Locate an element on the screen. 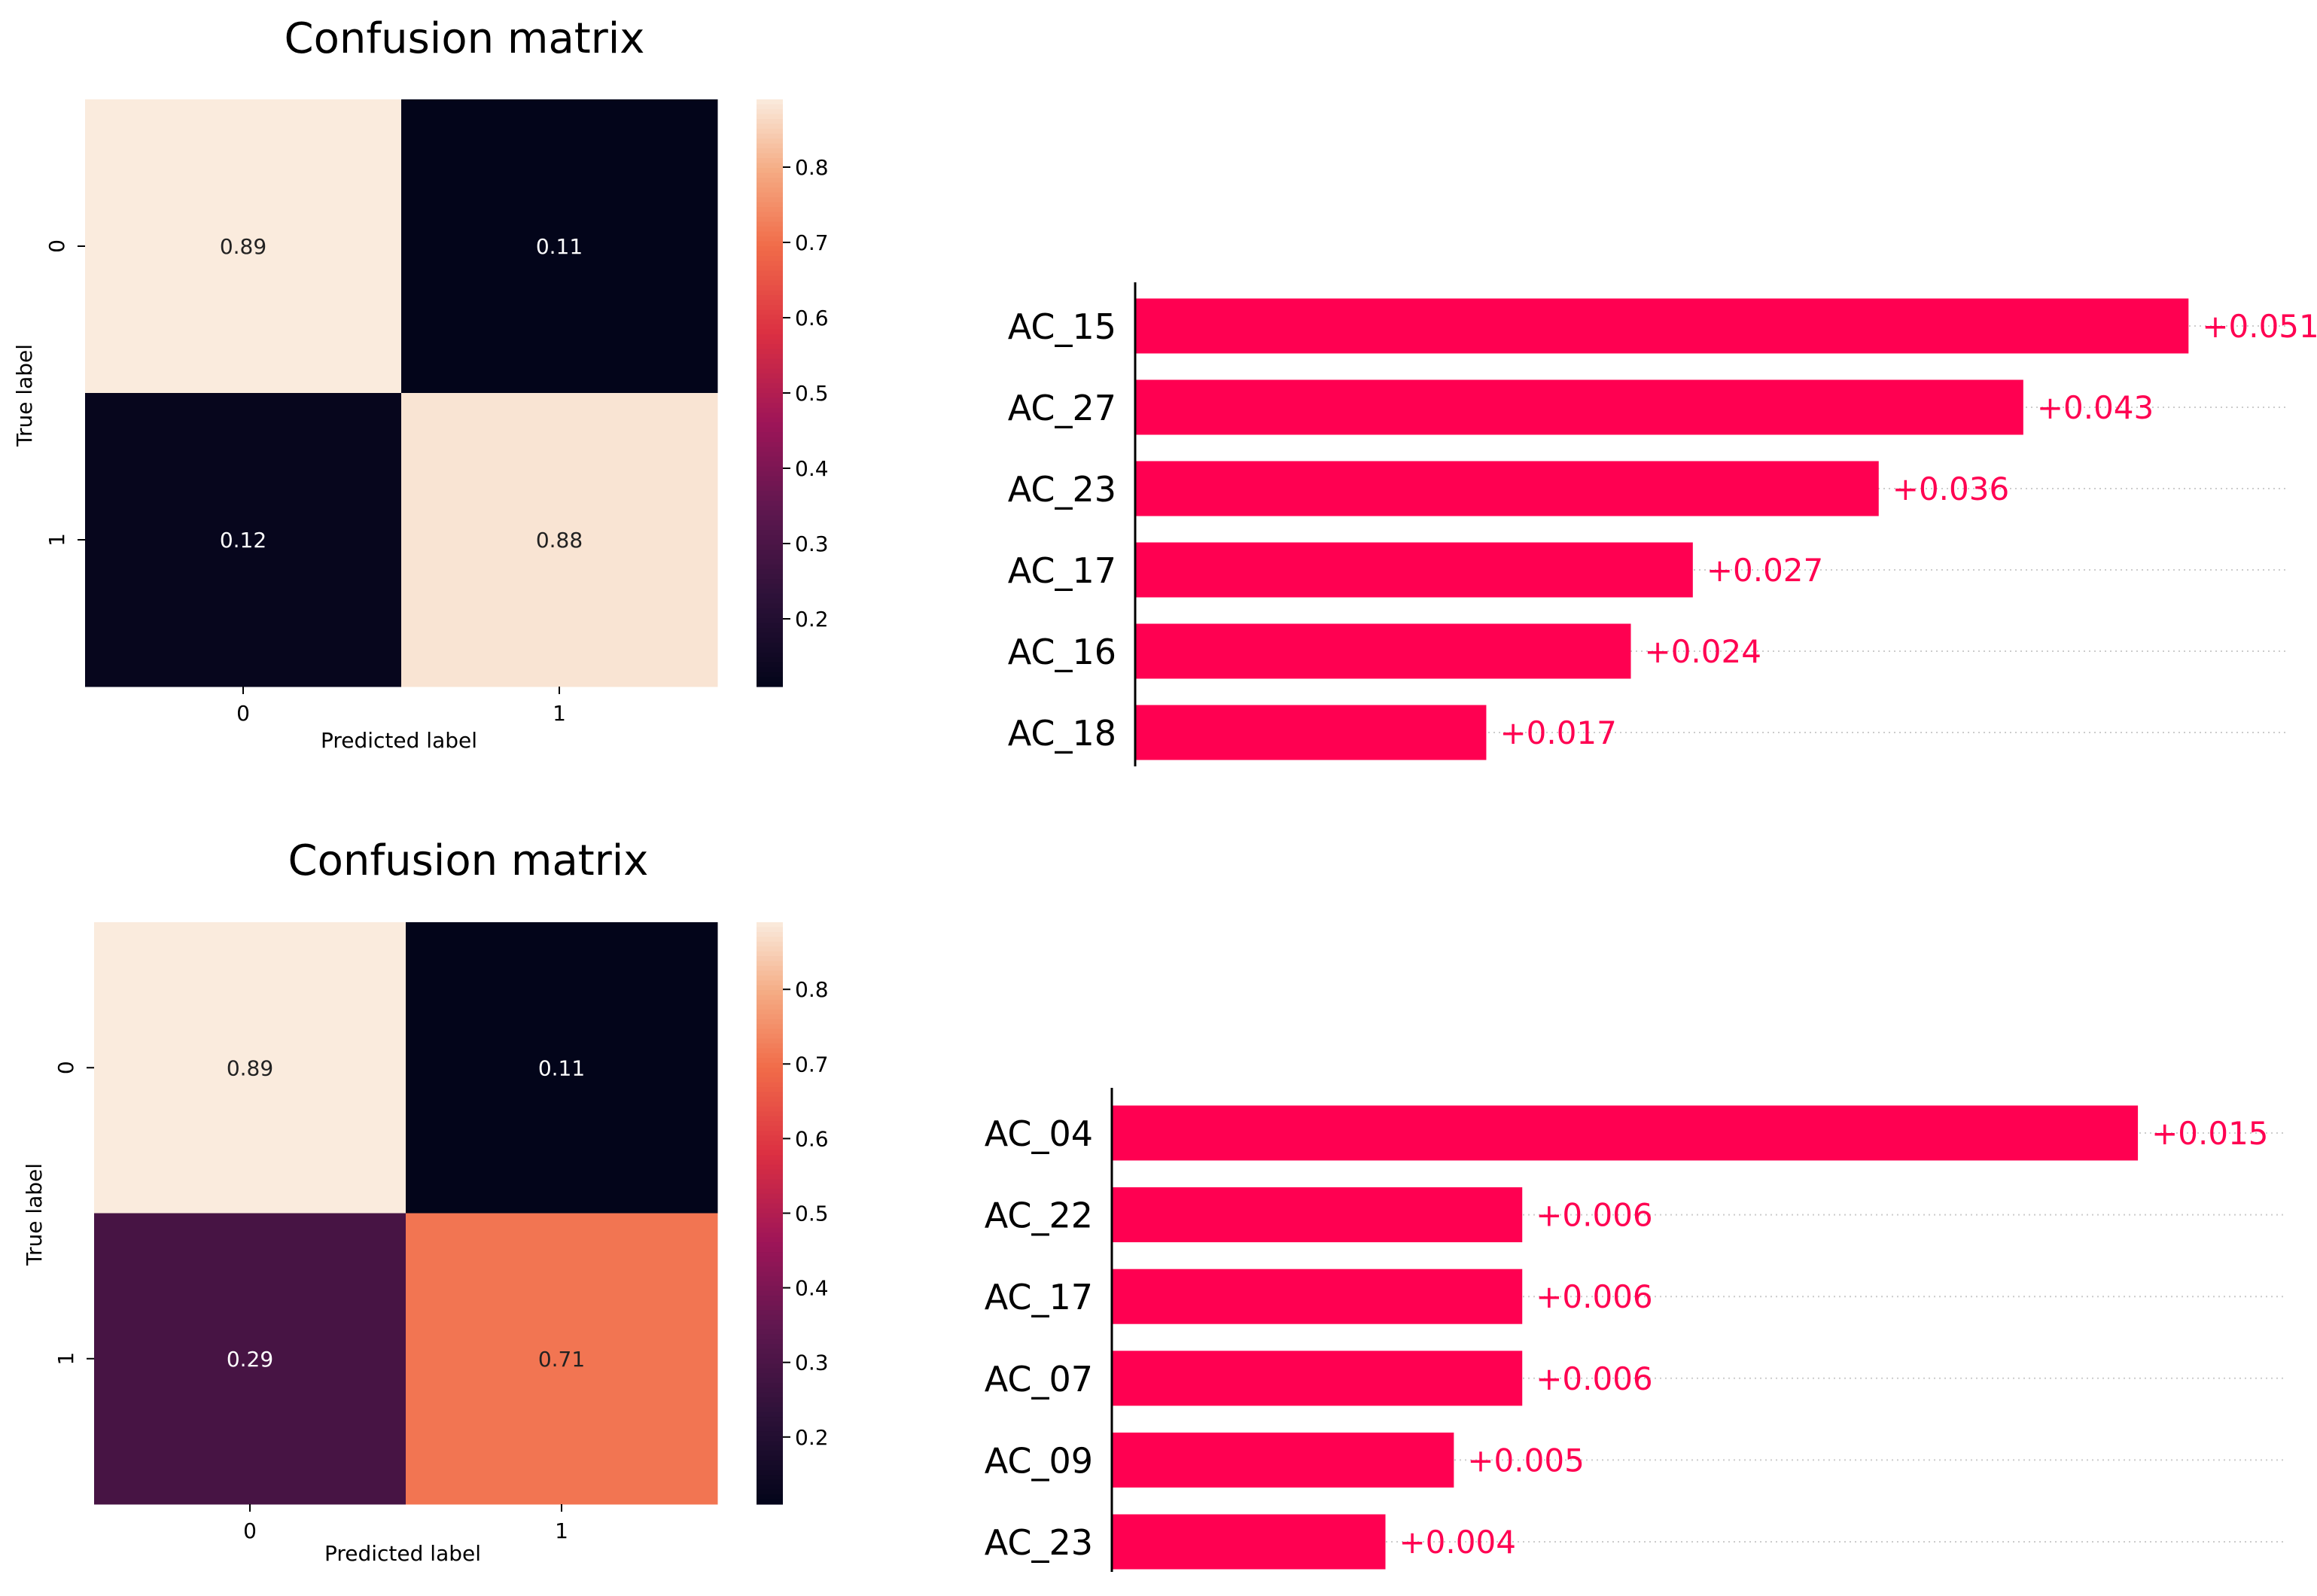  colorbar-tick-label: 0.3 is located at coordinates (812, 1363).